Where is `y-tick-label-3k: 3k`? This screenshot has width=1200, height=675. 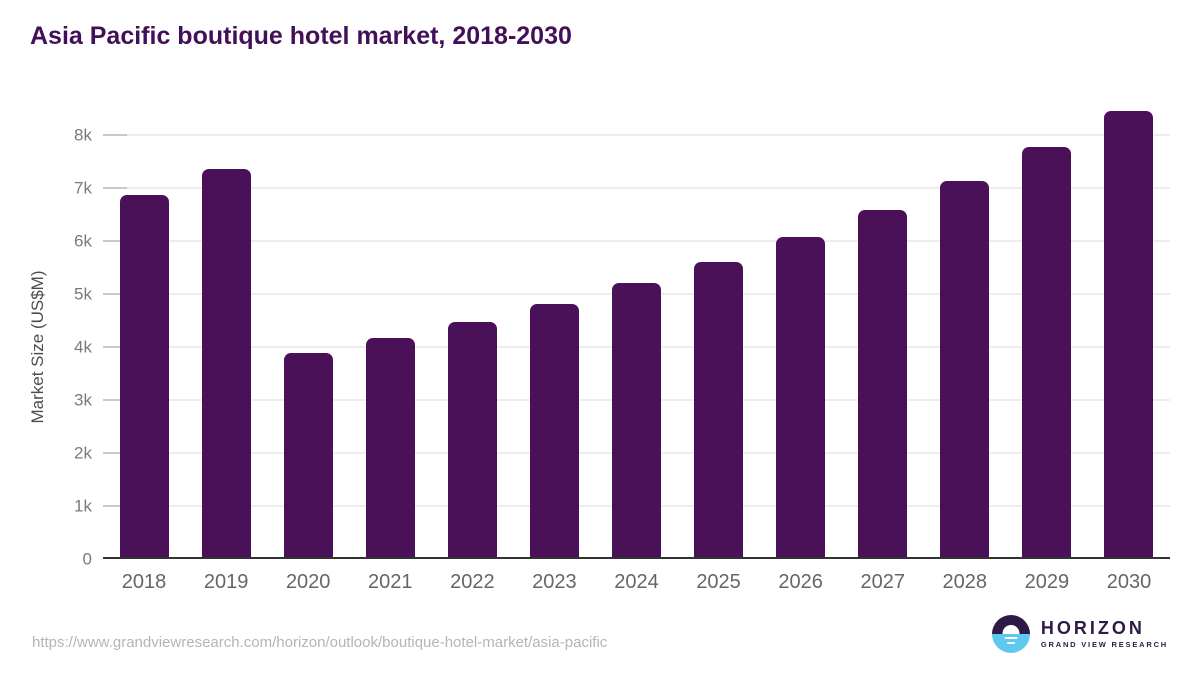 y-tick-label-3k: 3k is located at coordinates (83, 400).